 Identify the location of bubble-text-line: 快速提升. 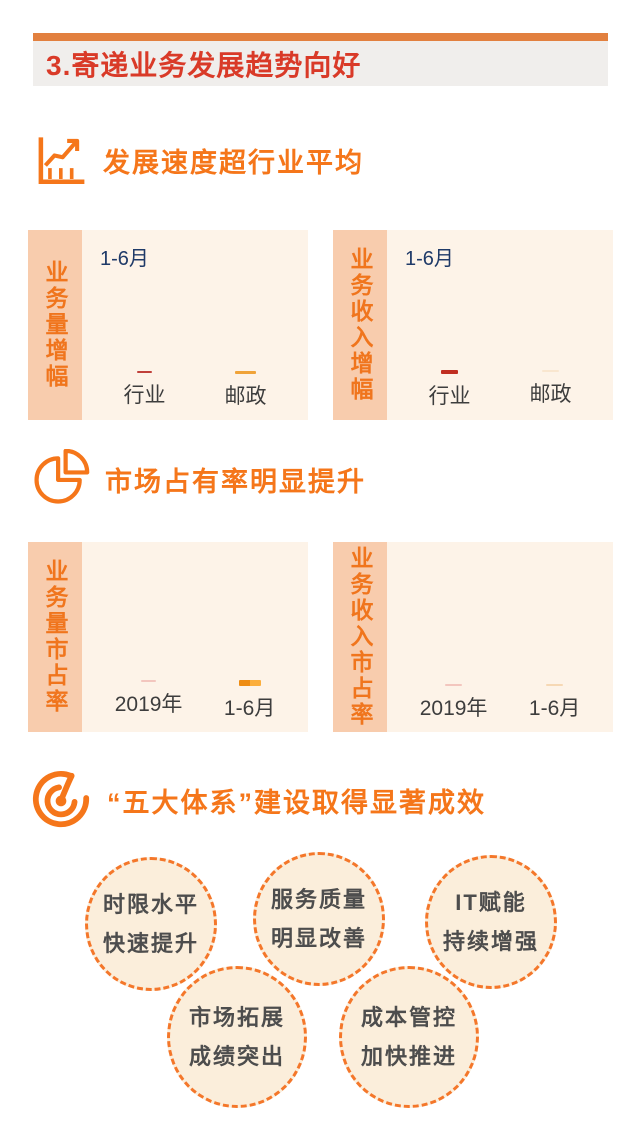
(150, 943).